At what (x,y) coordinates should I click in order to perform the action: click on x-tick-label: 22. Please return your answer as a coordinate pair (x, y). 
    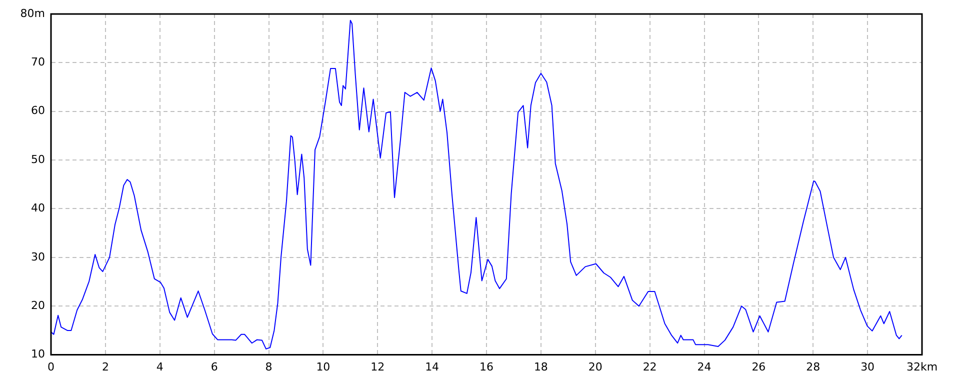
    Looking at the image, I should click on (649, 367).